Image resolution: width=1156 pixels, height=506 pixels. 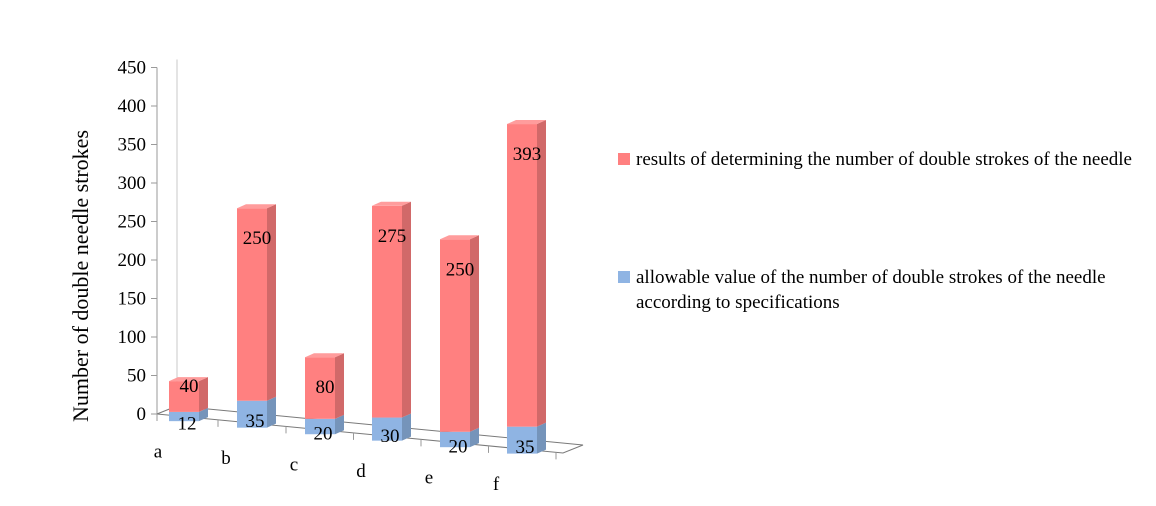 I want to click on bar-results-e-side, so click(x=474, y=333).